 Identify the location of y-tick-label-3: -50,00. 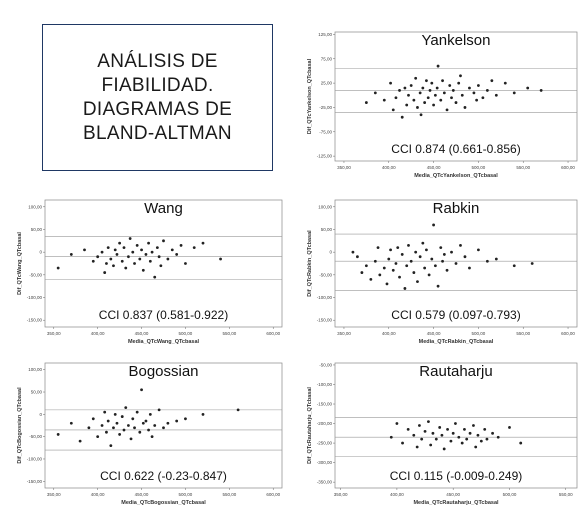
(325, 274).